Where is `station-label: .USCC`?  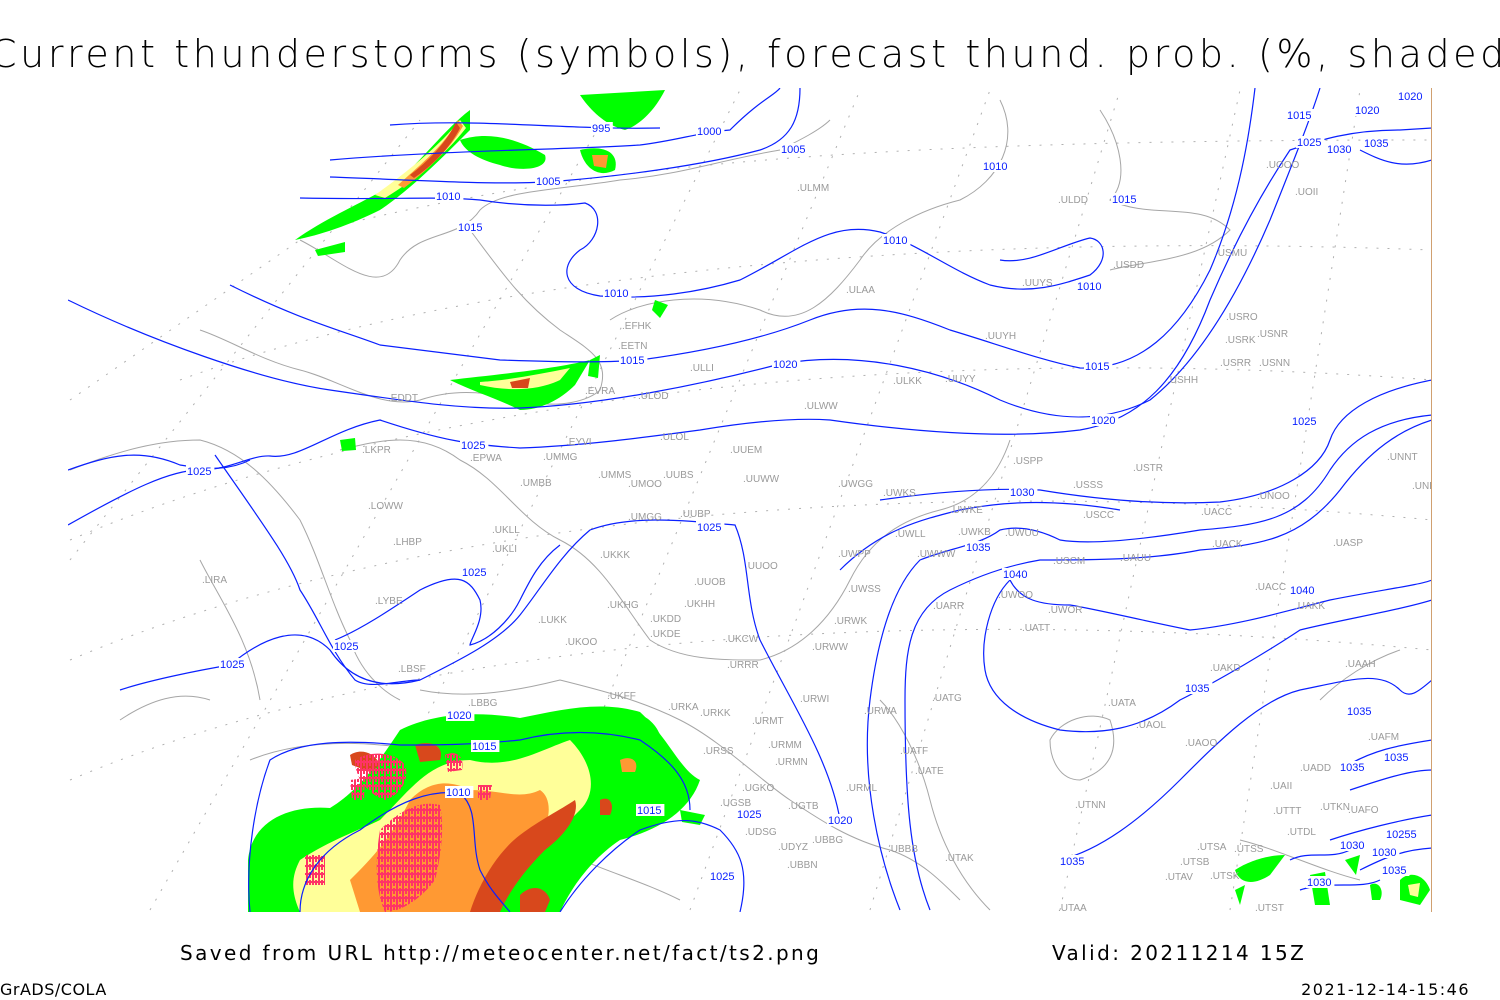
station-label: .USCC is located at coordinates (1098, 515).